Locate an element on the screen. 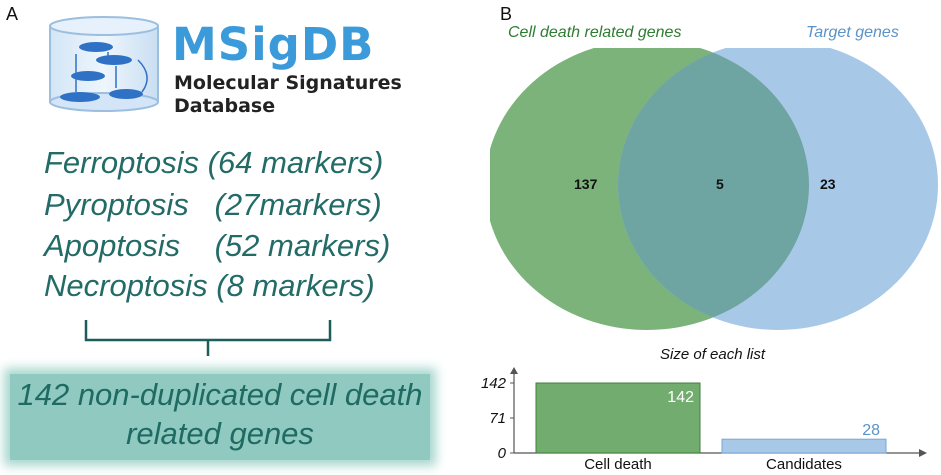  msigdb-subtitle-line2: Database is located at coordinates (225, 106).